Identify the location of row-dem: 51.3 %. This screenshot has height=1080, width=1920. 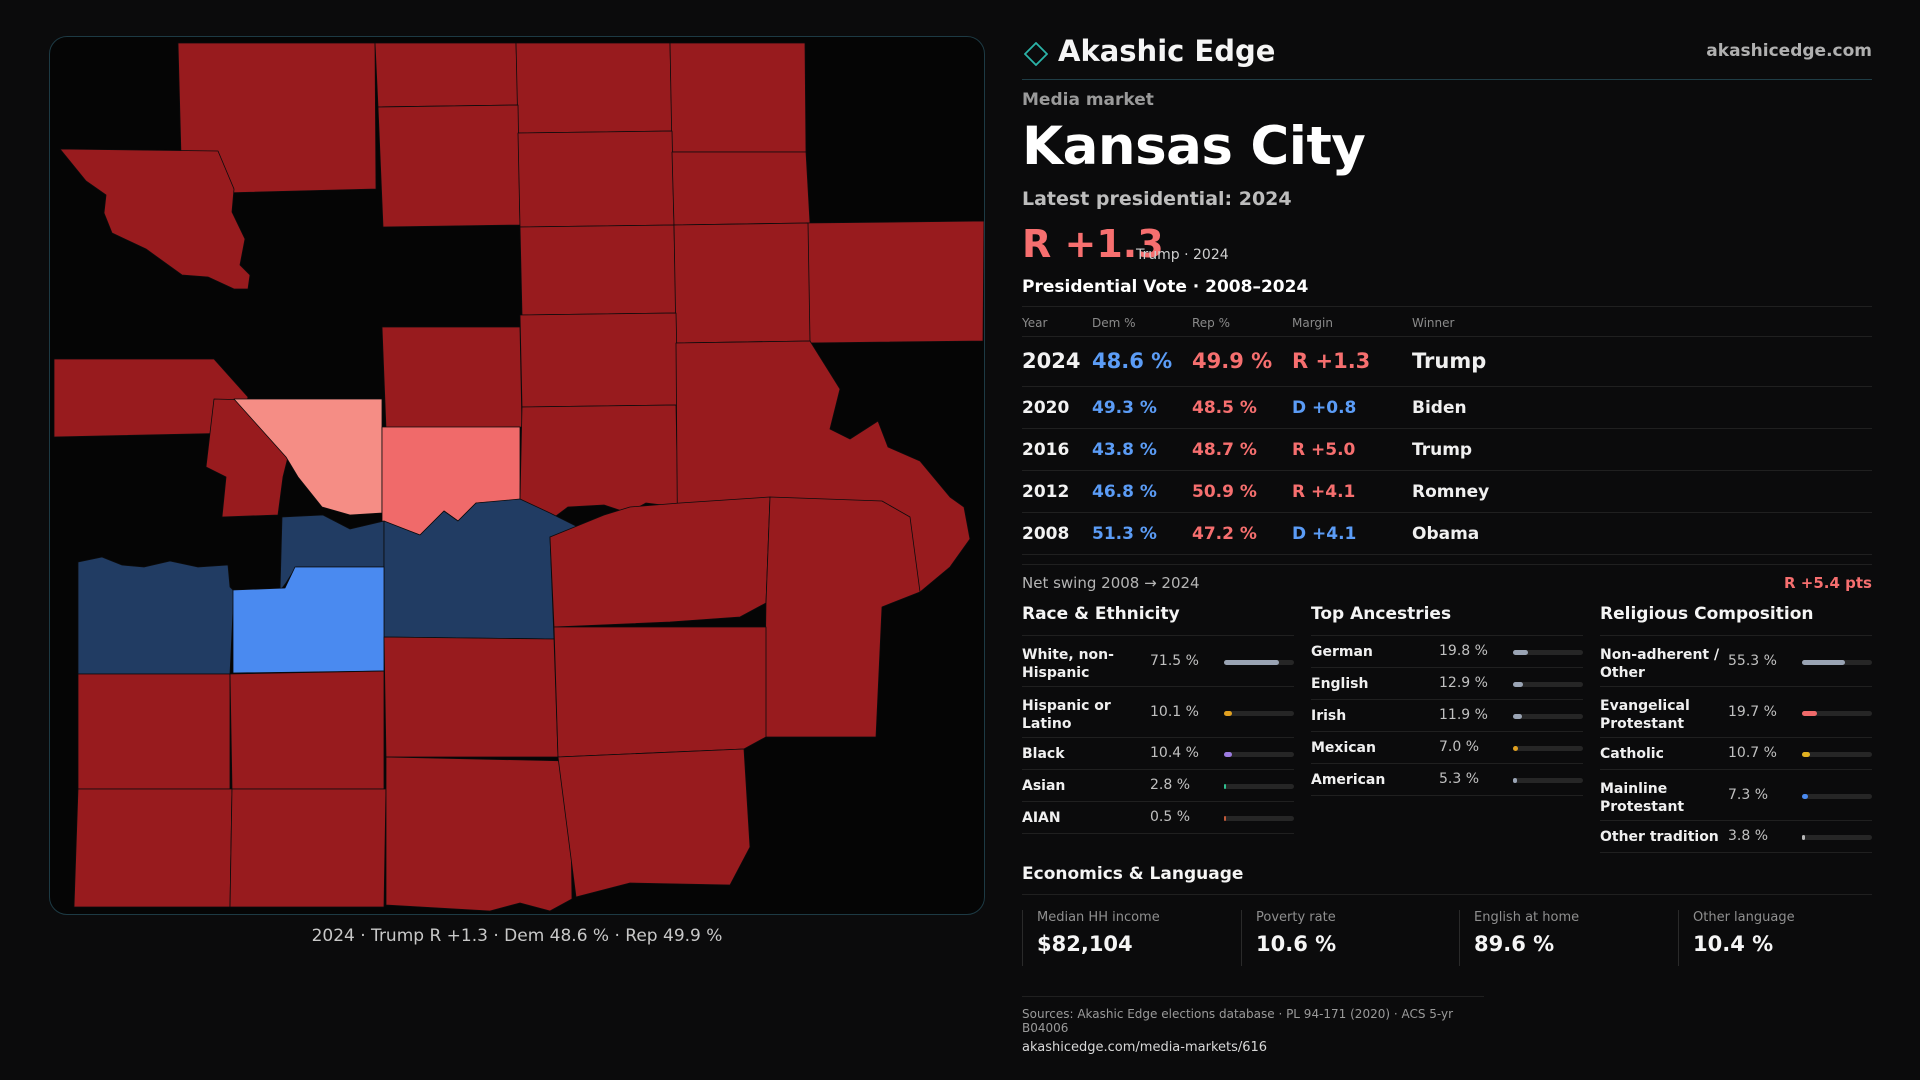
(1124, 534).